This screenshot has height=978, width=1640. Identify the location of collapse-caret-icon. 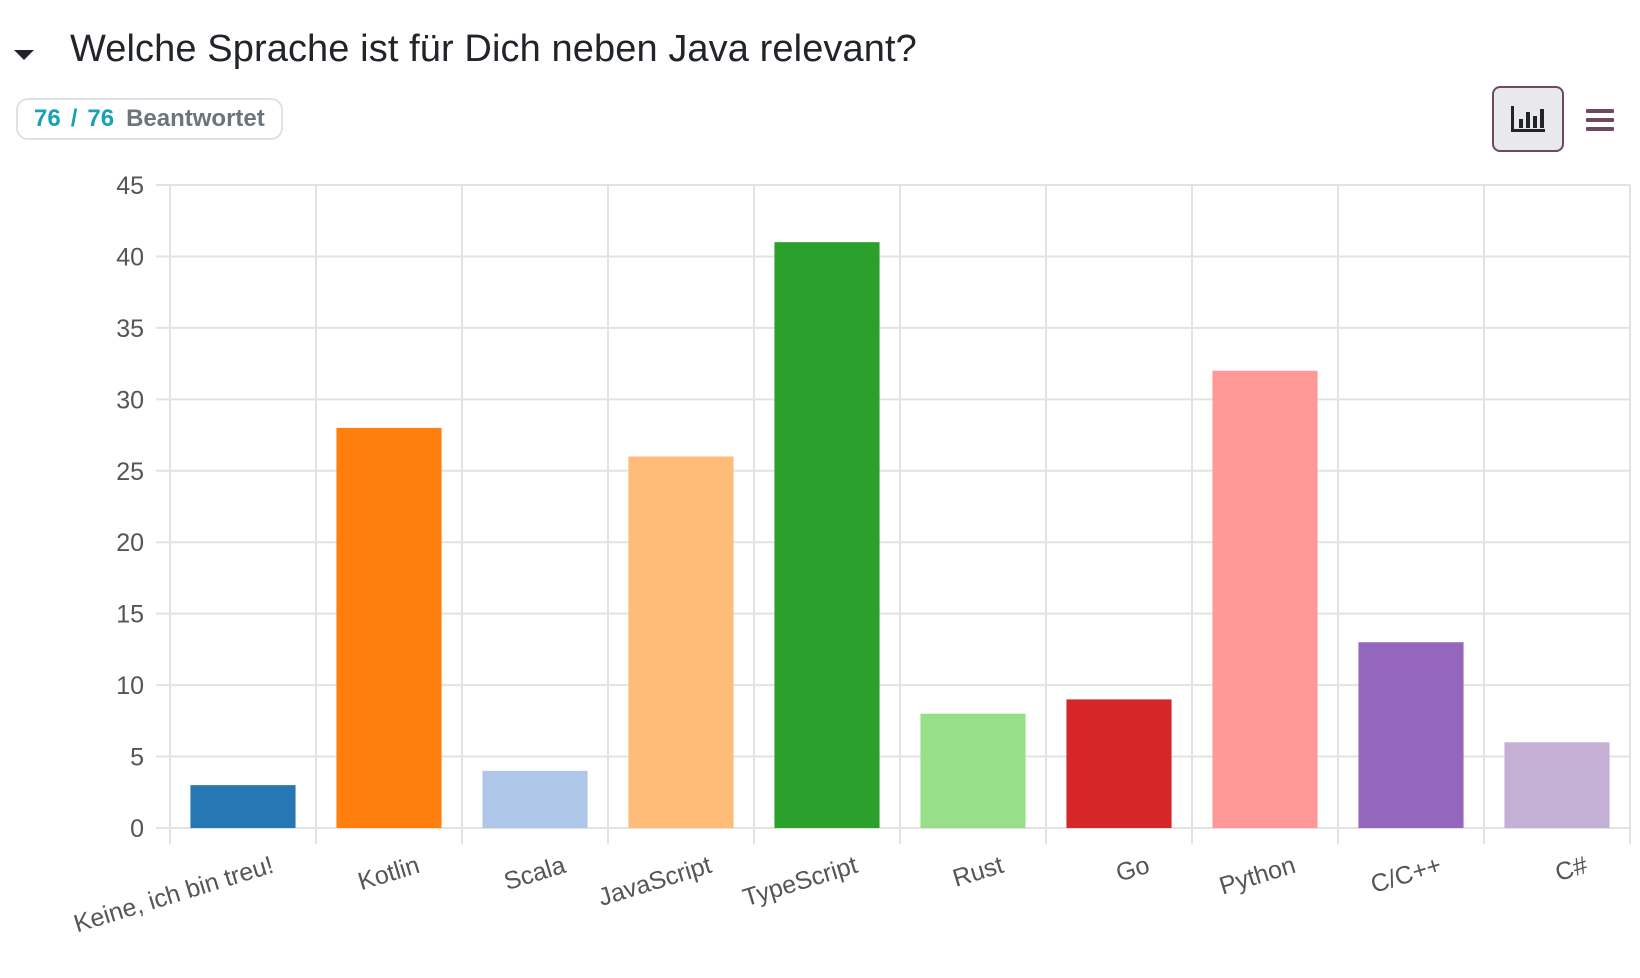
(24, 55).